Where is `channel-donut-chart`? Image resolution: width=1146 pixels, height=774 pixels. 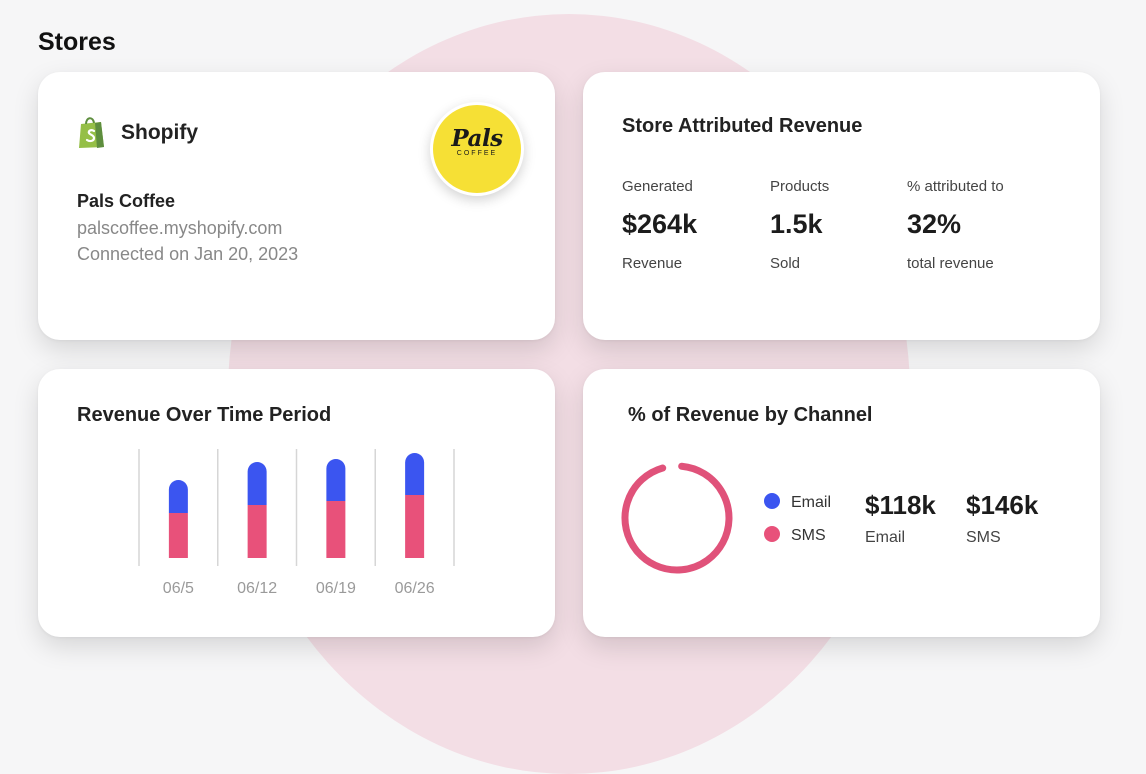
channel-donut-chart is located at coordinates (677, 518).